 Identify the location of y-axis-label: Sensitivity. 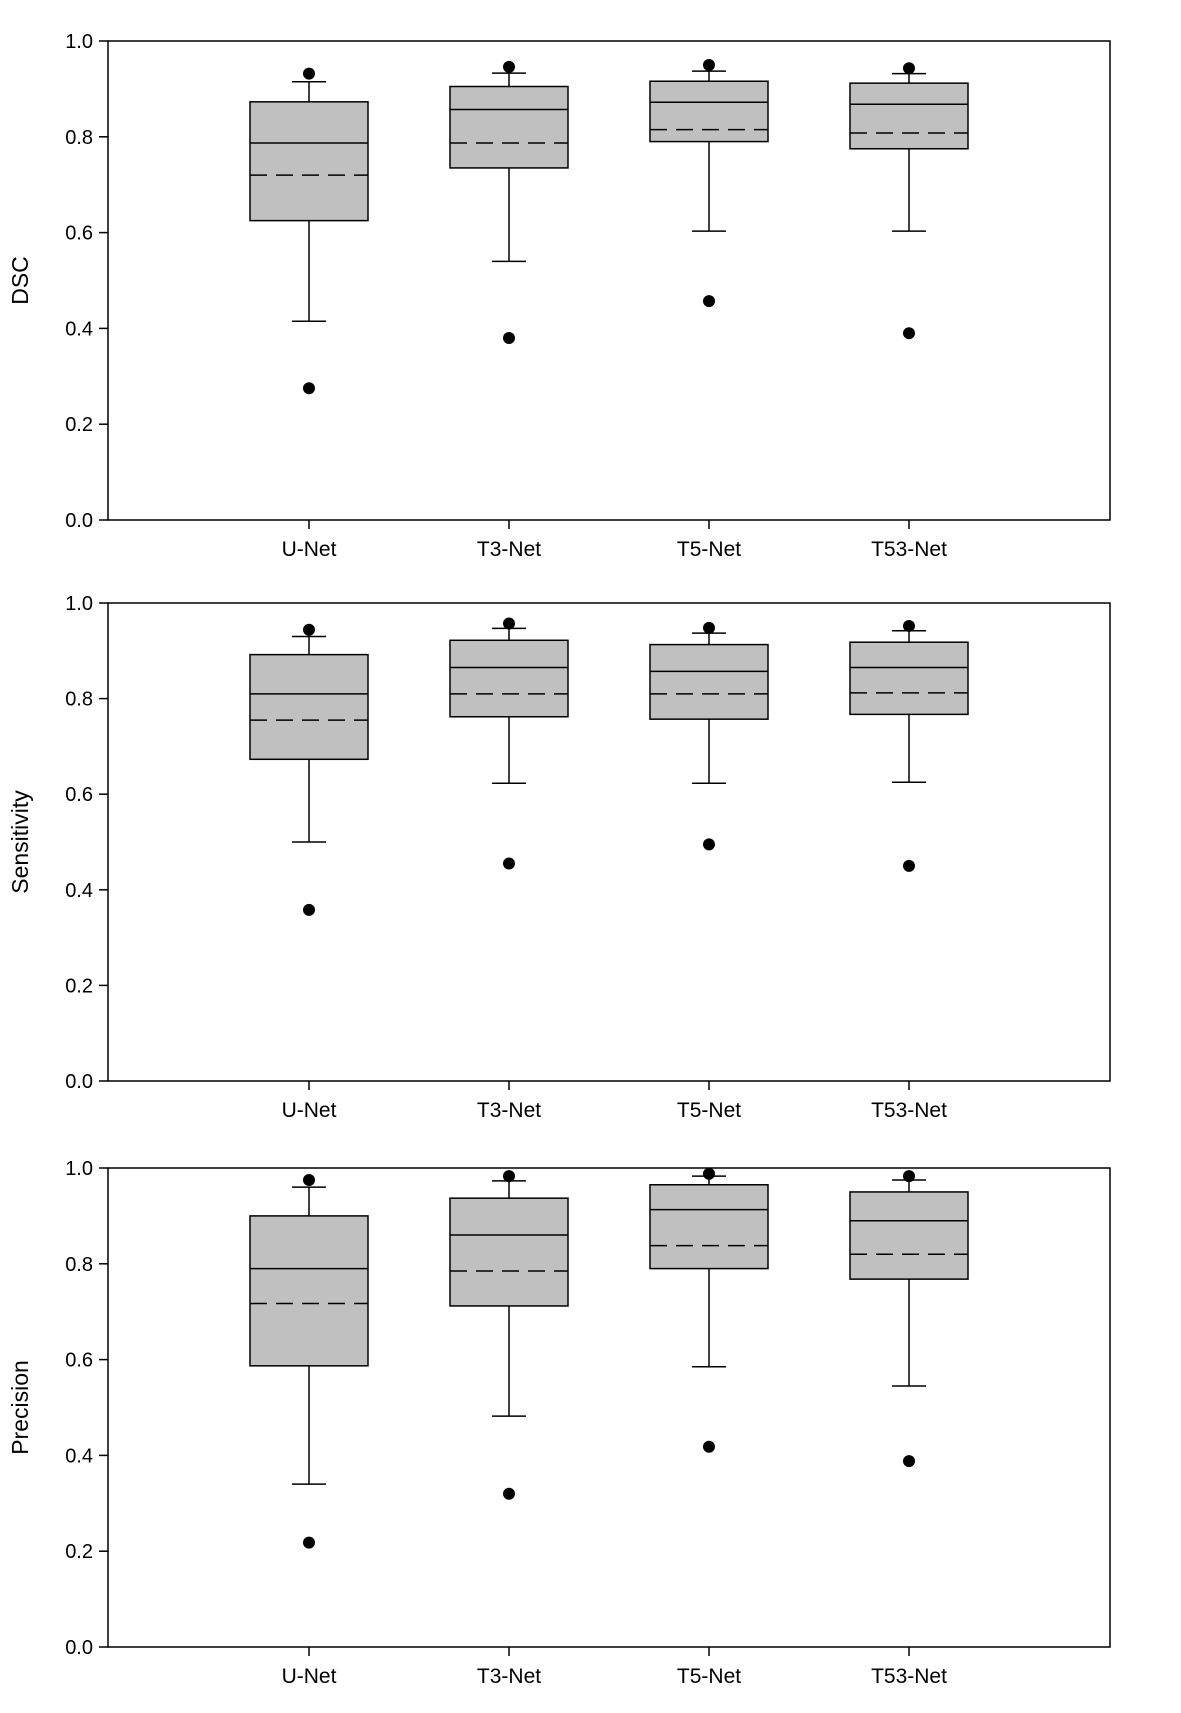
(20, 842).